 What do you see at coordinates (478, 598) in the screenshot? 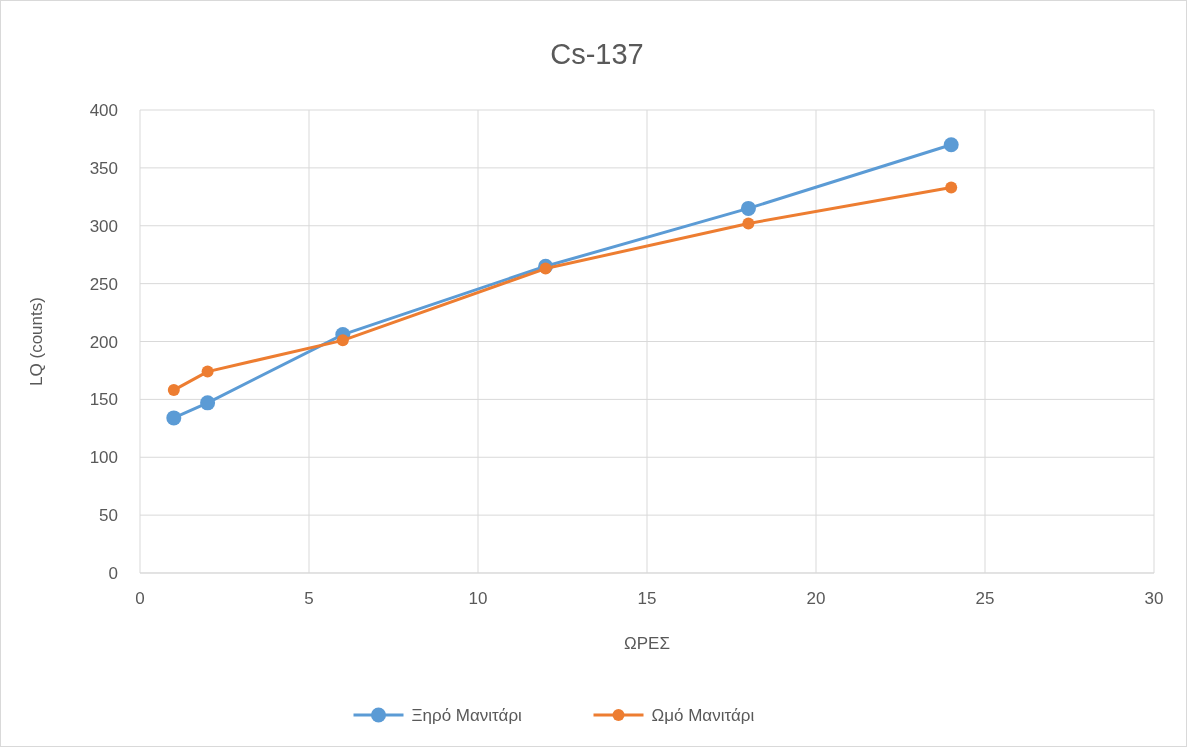
I see `x-tick-label: 10` at bounding box center [478, 598].